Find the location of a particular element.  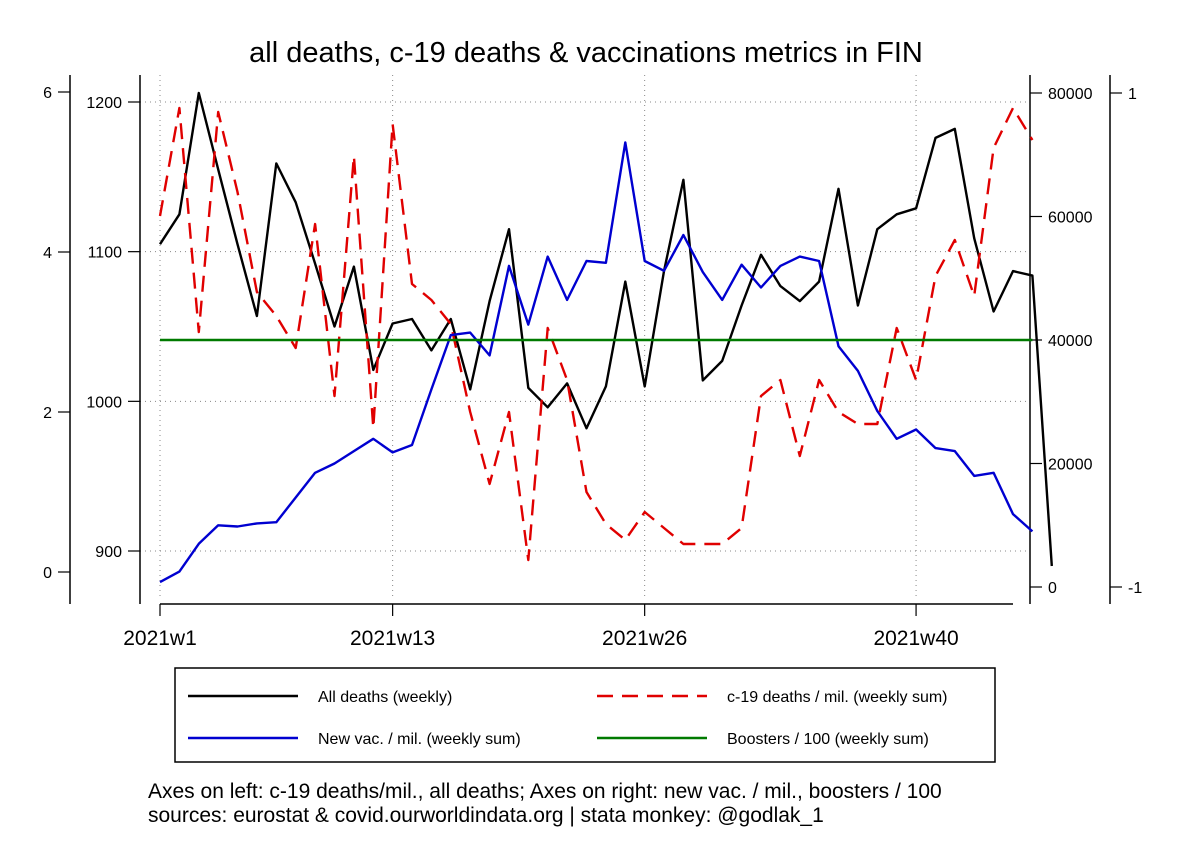

x-tick-label: 2021w13 is located at coordinates (392, 638).